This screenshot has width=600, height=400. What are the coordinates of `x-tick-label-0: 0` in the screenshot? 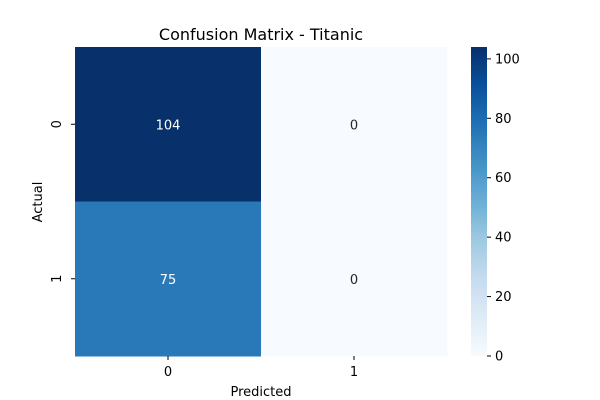 It's located at (168, 372).